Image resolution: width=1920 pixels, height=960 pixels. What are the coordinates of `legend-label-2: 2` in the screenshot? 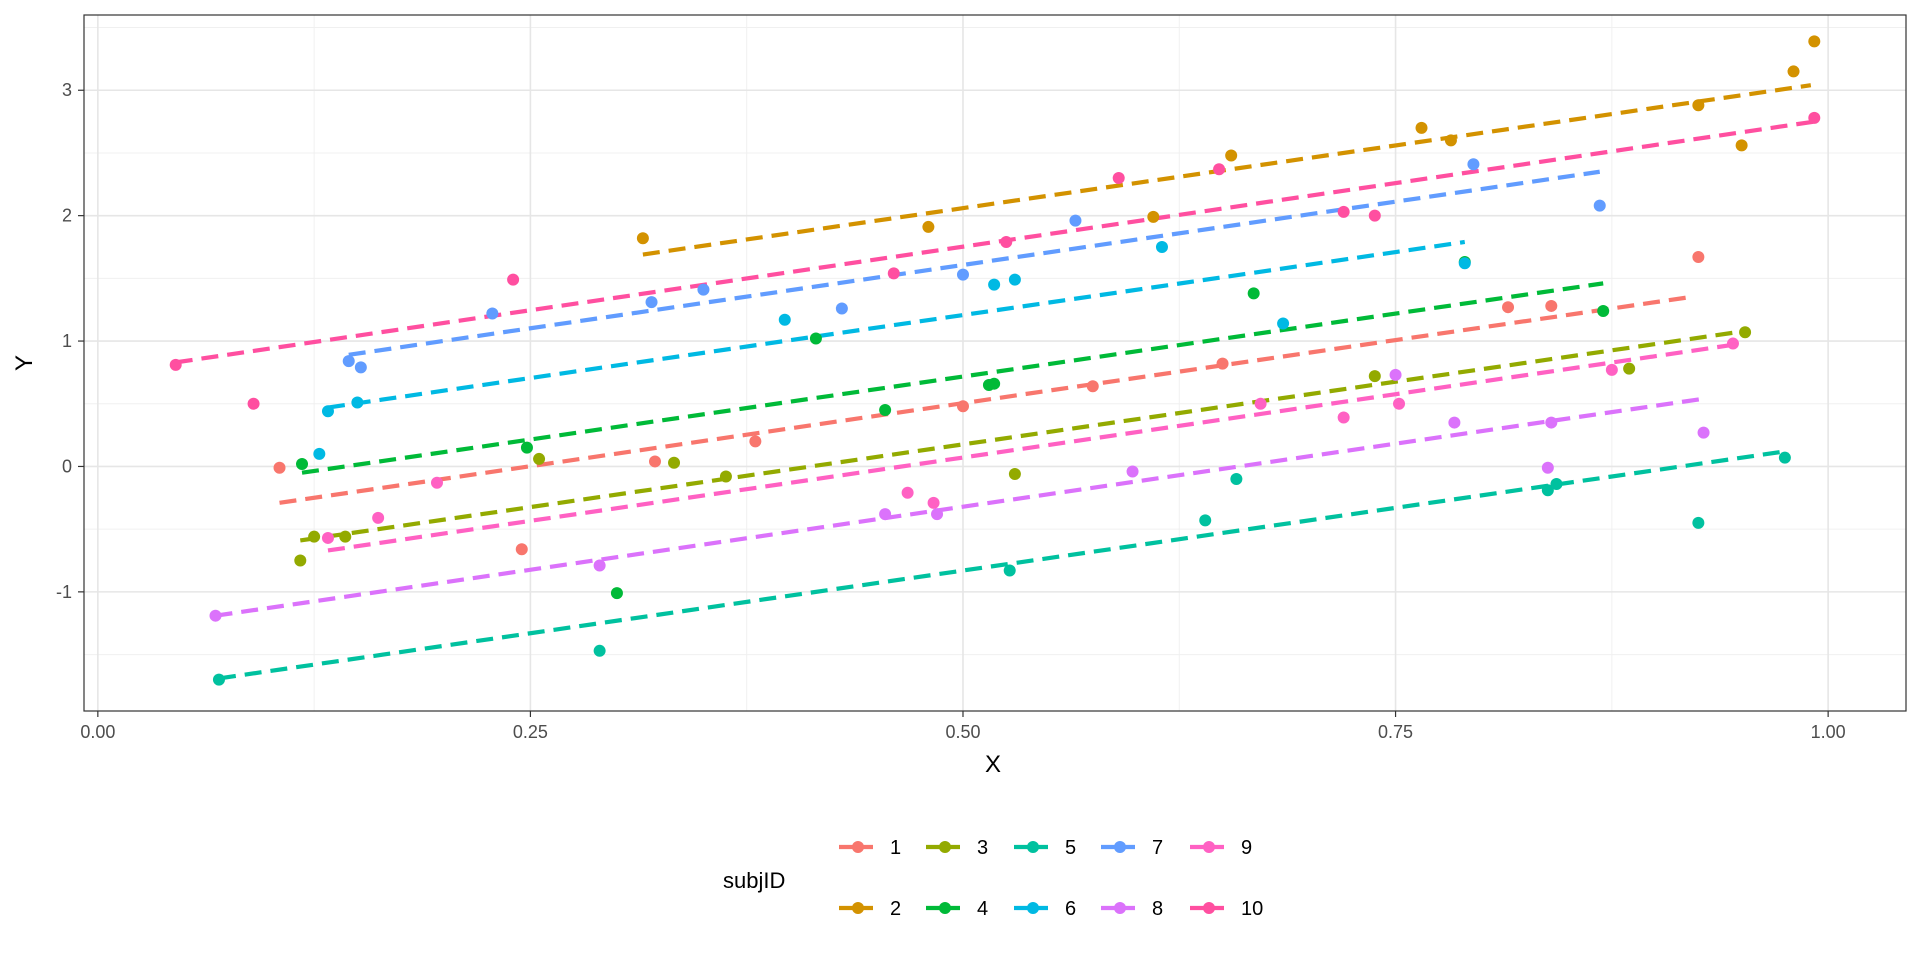 It's located at (895, 909).